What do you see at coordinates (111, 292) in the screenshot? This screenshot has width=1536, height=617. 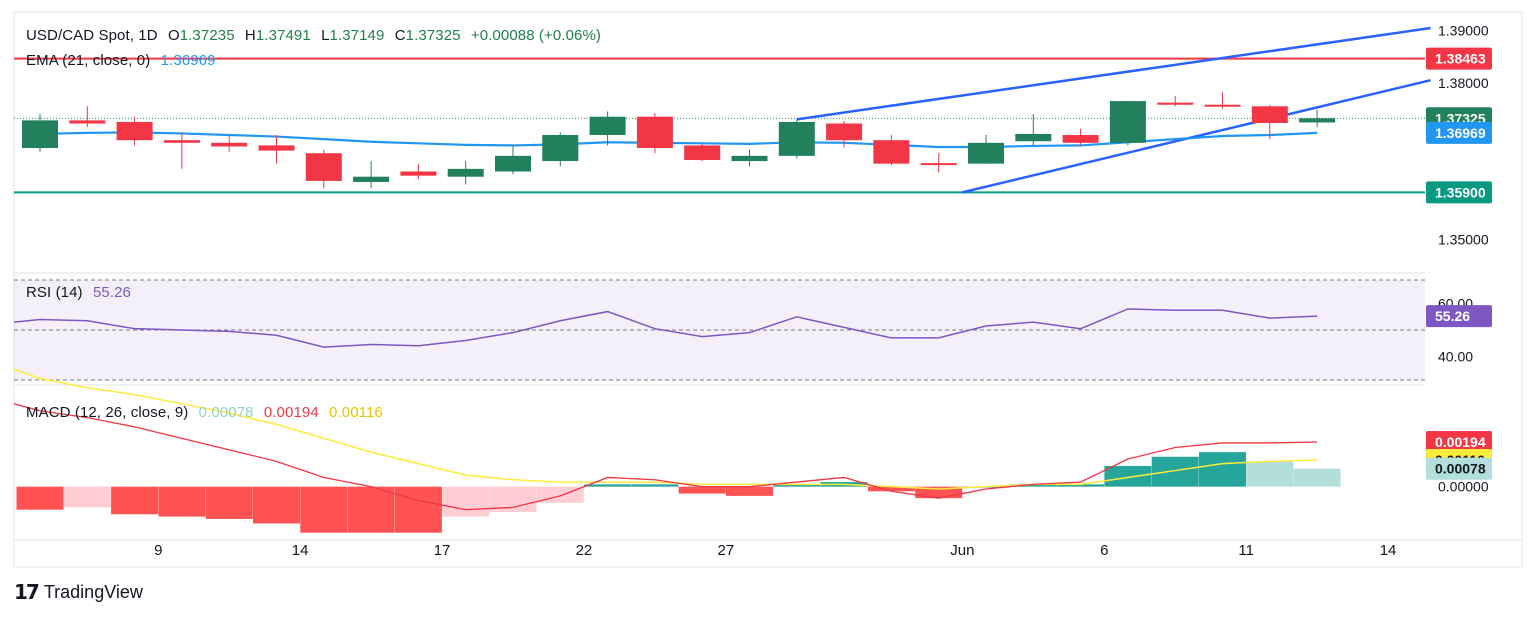 I see `rsi-legend-value: 55.26` at bounding box center [111, 292].